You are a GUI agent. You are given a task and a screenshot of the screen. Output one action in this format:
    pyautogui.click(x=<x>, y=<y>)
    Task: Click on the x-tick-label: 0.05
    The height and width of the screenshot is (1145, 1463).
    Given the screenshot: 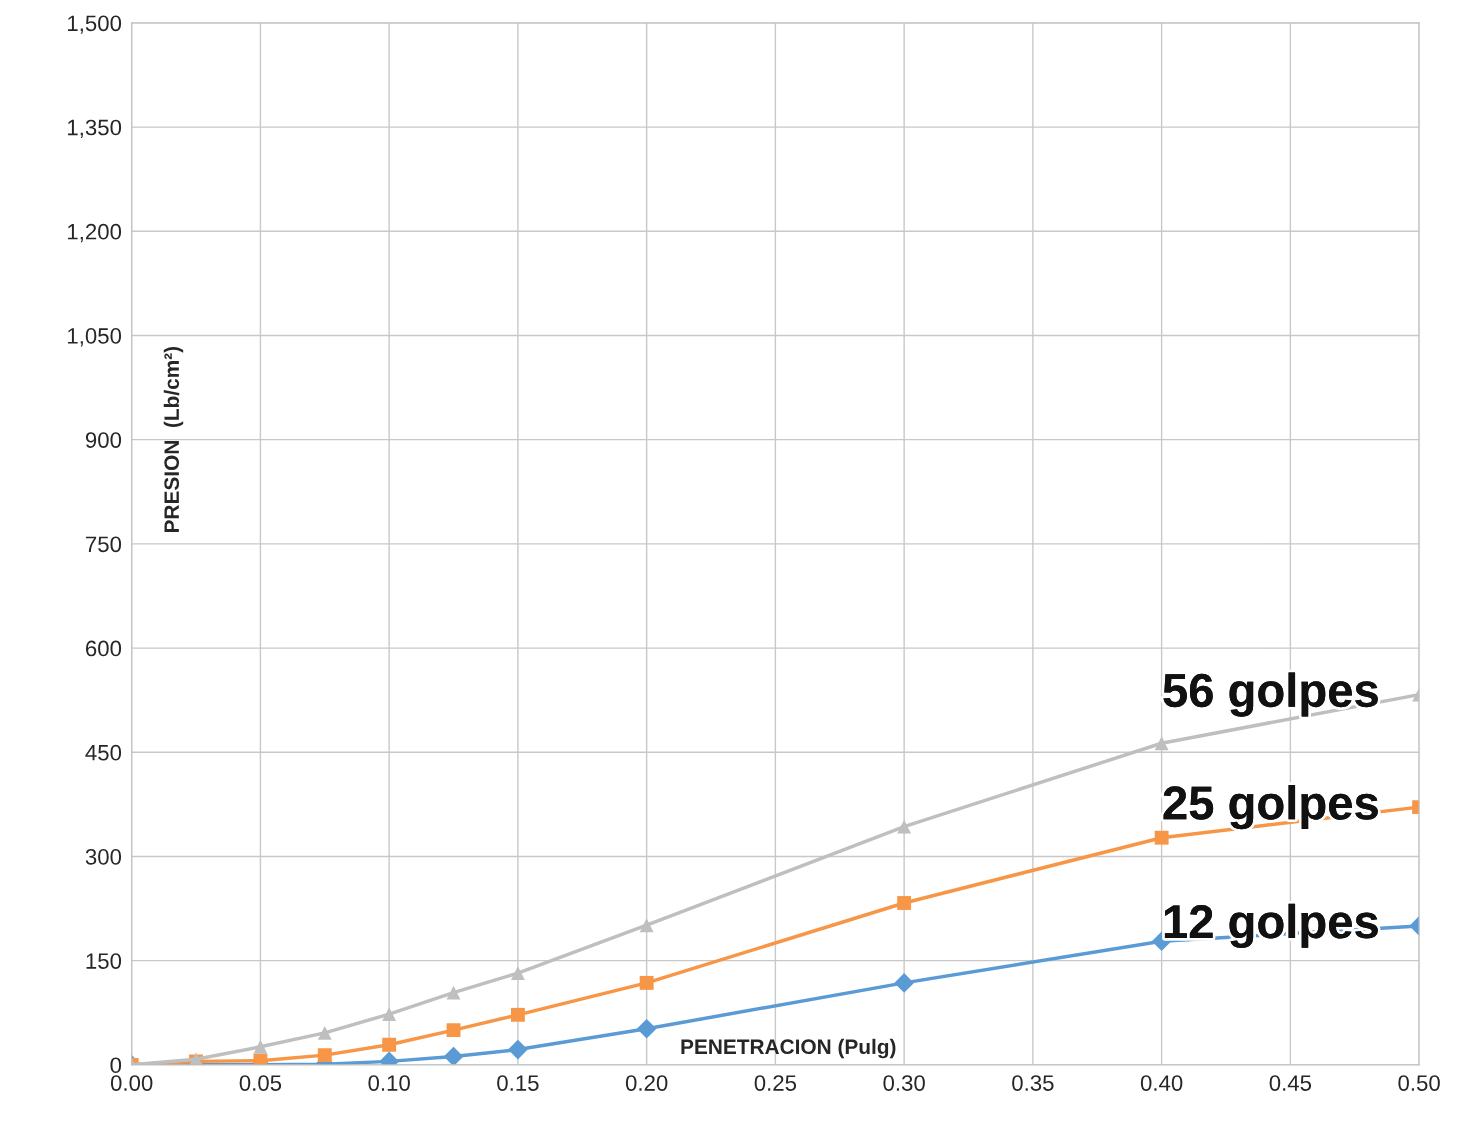 What is the action you would take?
    pyautogui.click(x=260, y=1083)
    